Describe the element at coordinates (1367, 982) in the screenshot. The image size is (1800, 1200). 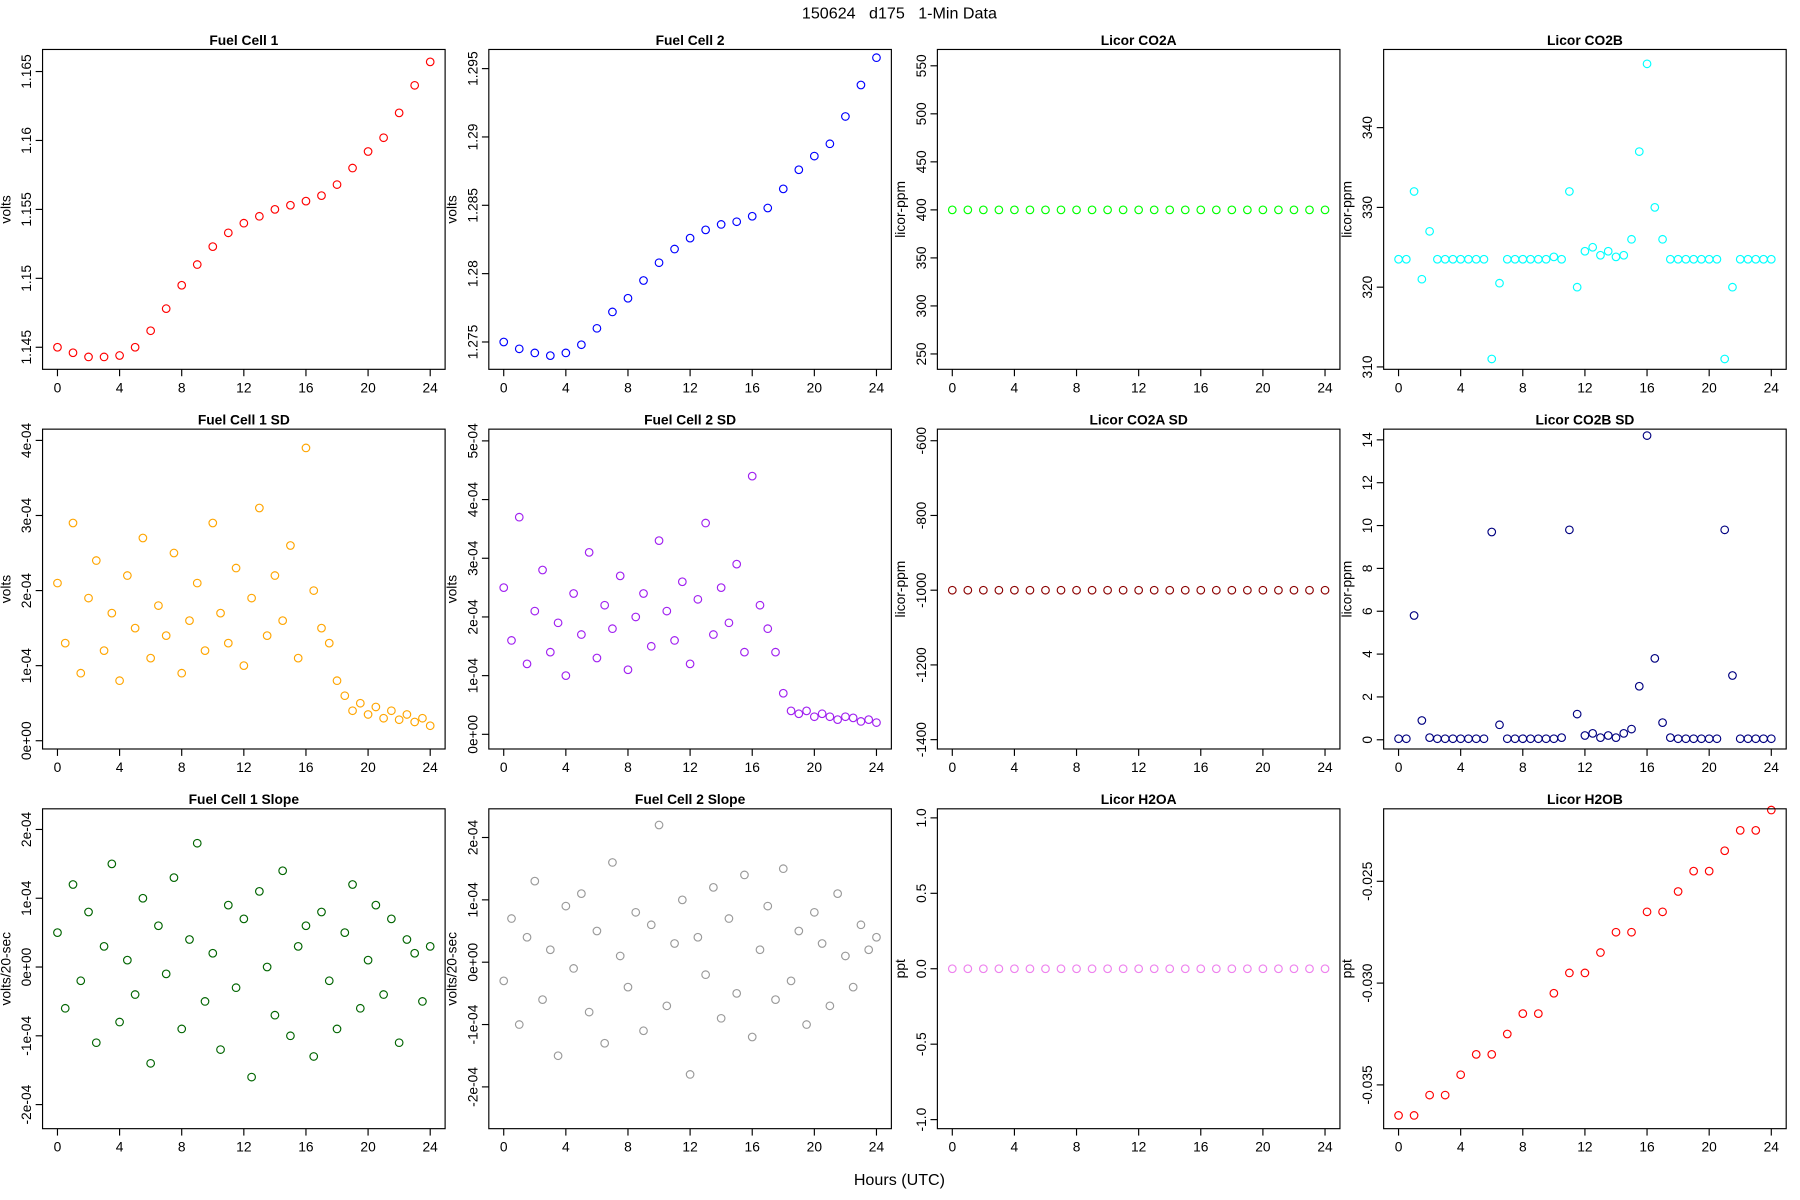
I see `y-tick-label: -0.030` at that location.